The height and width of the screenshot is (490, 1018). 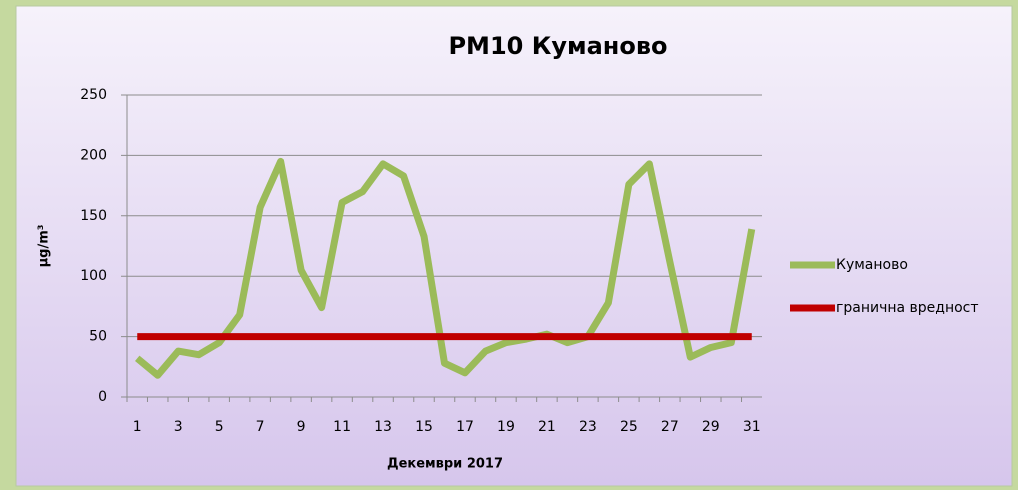 What do you see at coordinates (872, 265) in the screenshot?
I see `legend-label: Куманово` at bounding box center [872, 265].